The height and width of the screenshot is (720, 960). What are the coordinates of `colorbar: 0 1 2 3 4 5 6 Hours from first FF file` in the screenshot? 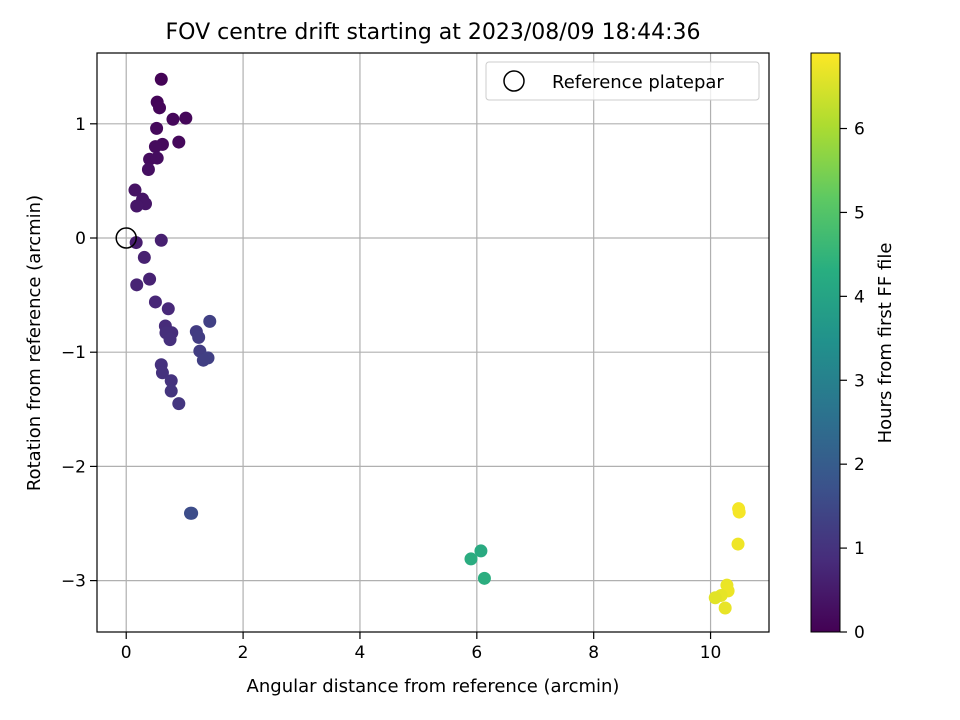 It's located at (853, 347).